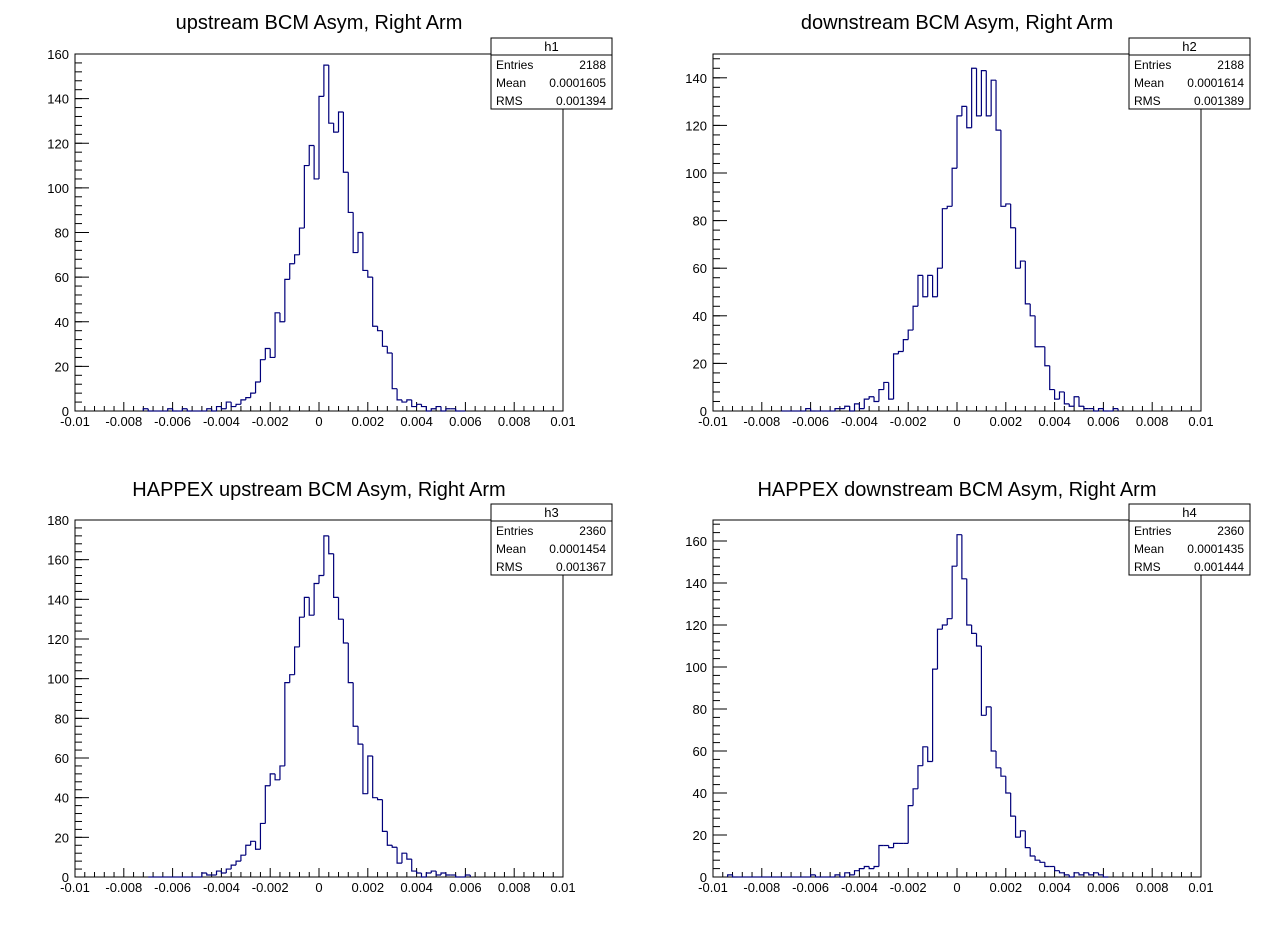  I want to click on stats-rms-value: 0.001389, so click(1219, 101).